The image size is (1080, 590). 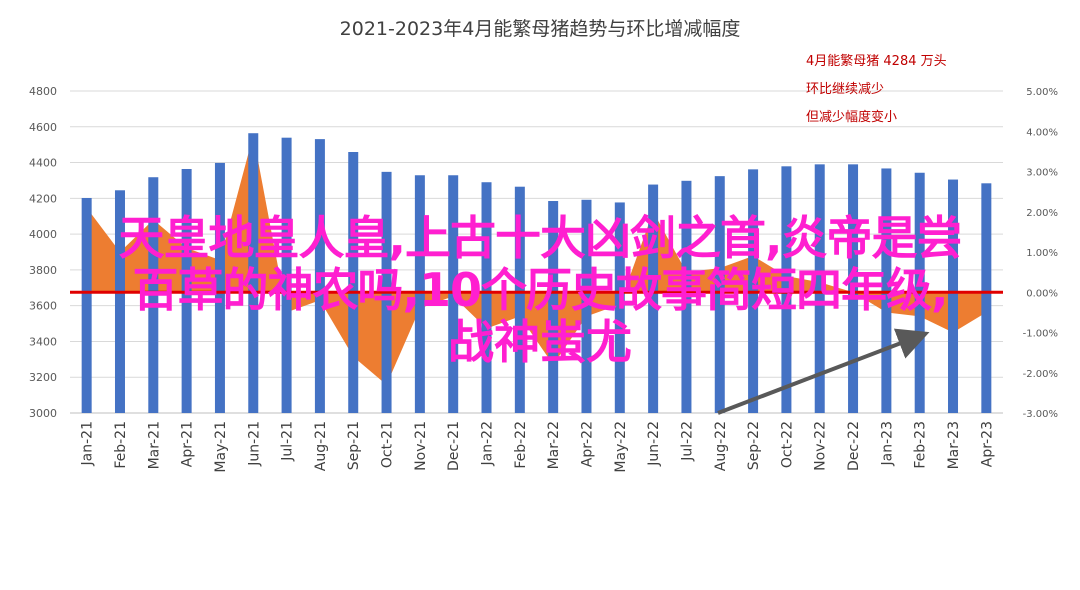 I want to click on annotation-line-3: 但减少幅度变小, so click(x=852, y=117).